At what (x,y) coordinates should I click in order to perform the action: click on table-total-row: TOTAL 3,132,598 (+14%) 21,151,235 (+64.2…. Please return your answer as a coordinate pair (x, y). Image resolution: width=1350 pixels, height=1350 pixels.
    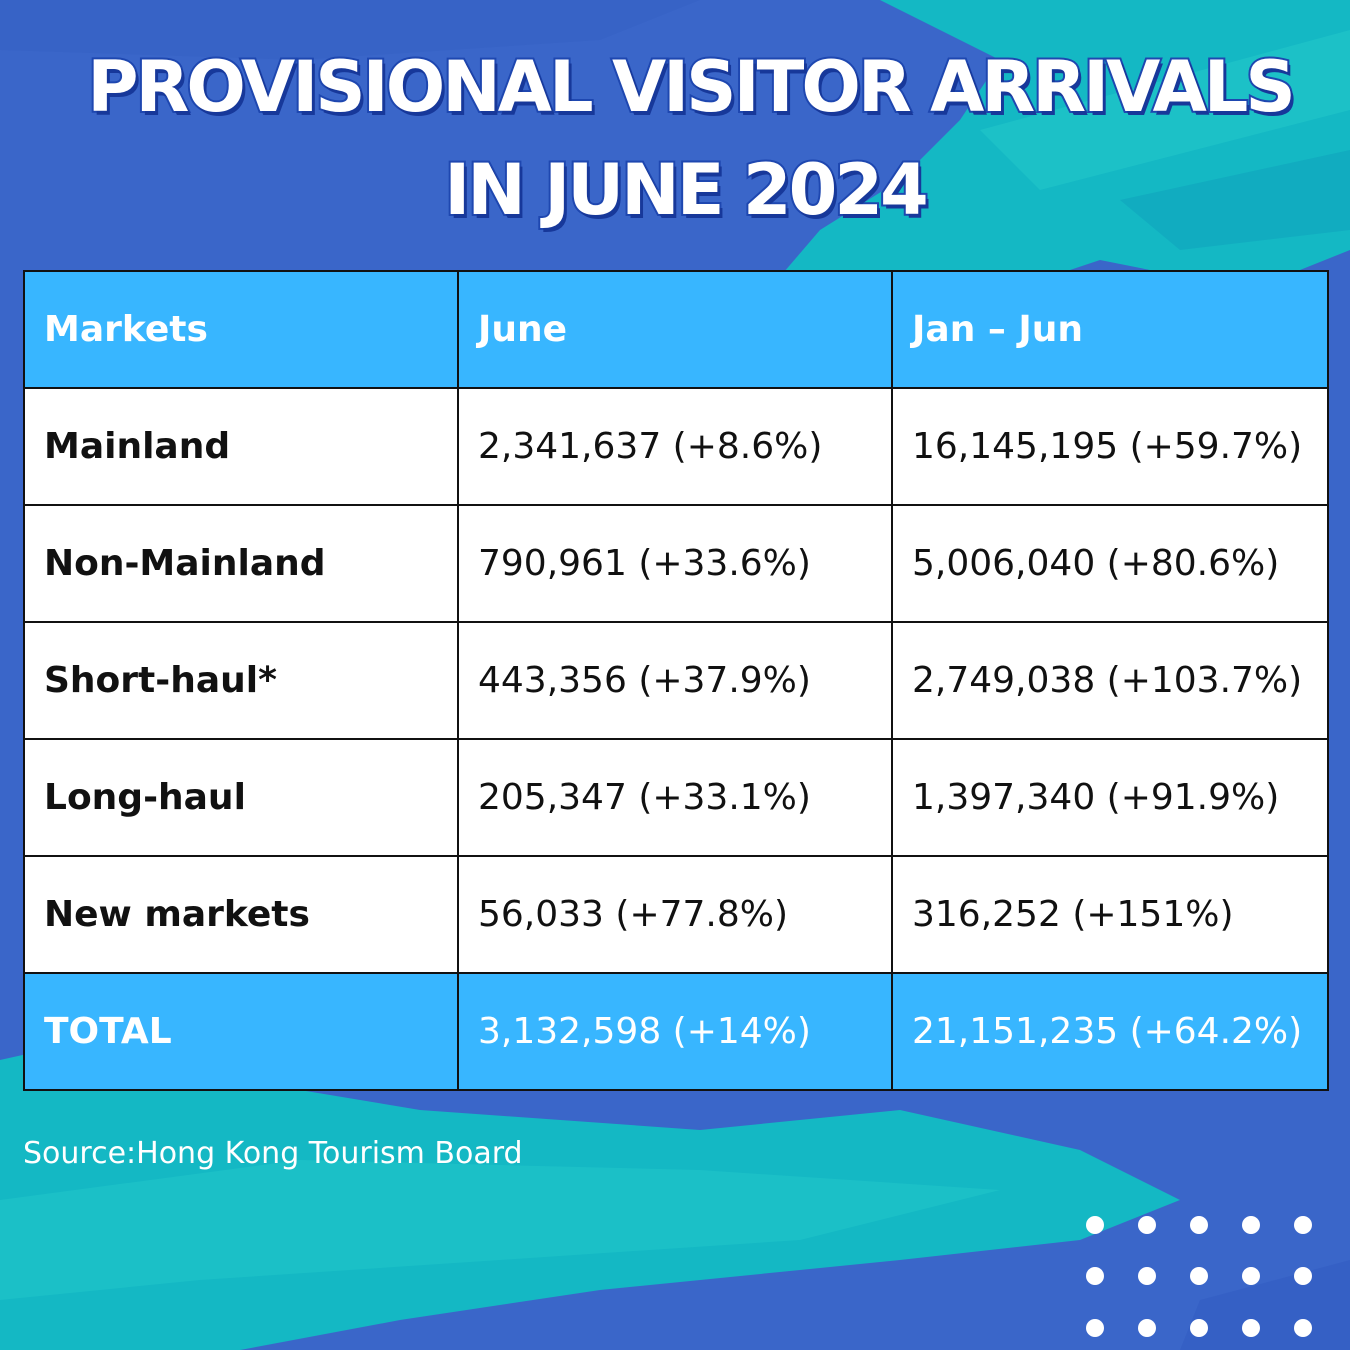
    Looking at the image, I should click on (676, 1031).